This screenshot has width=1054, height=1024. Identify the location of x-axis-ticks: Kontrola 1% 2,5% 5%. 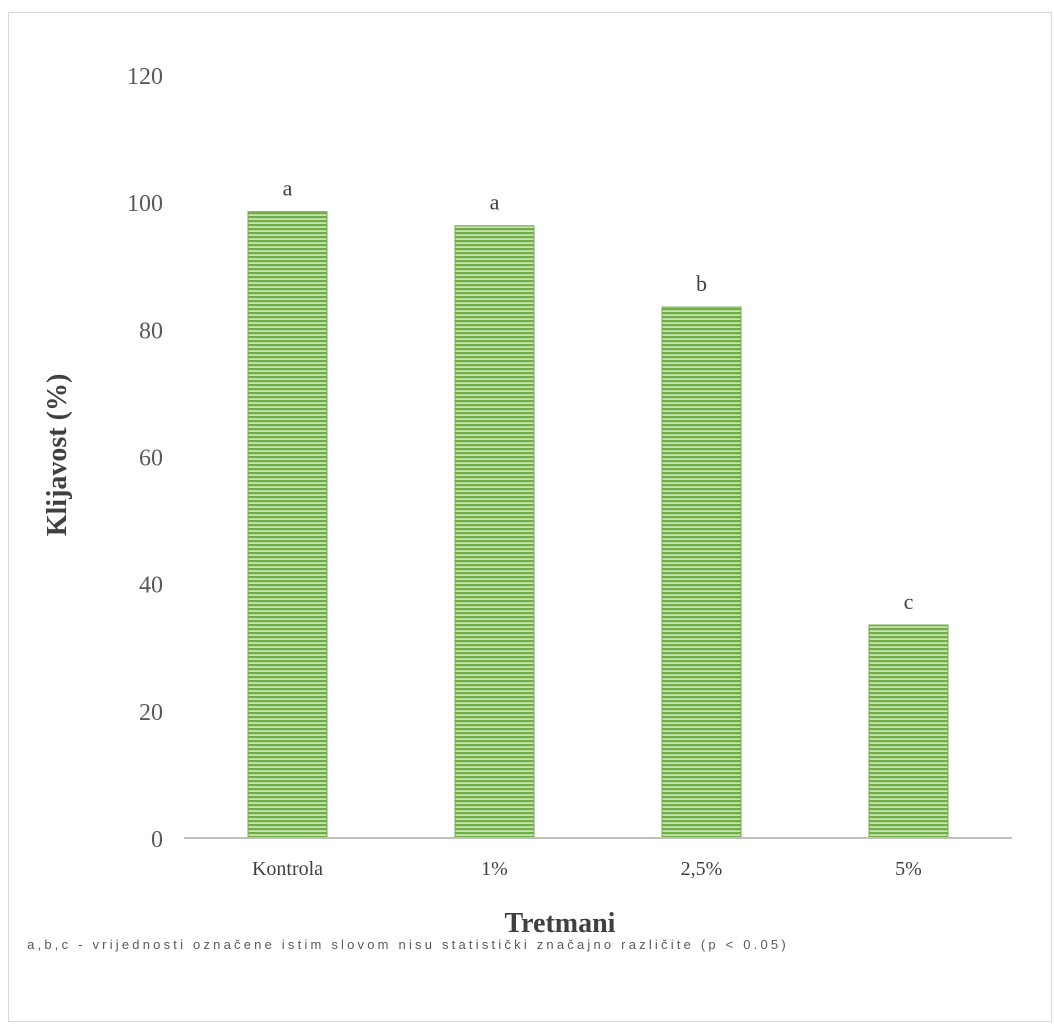
(587, 869).